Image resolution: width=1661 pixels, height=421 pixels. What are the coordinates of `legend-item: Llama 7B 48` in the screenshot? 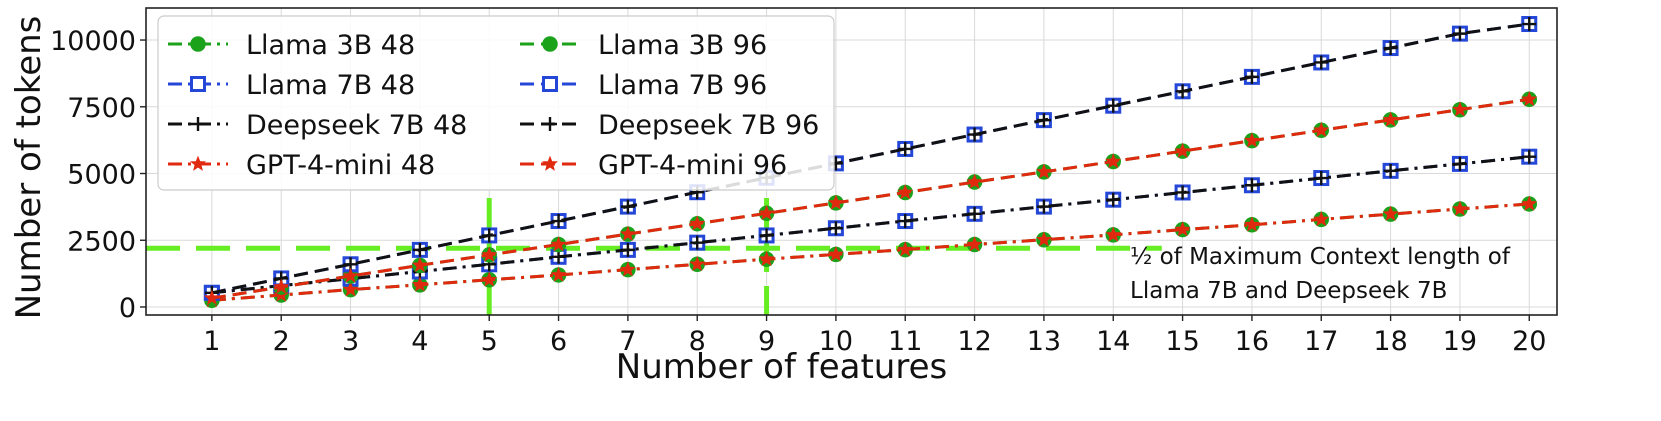 It's located at (291, 85).